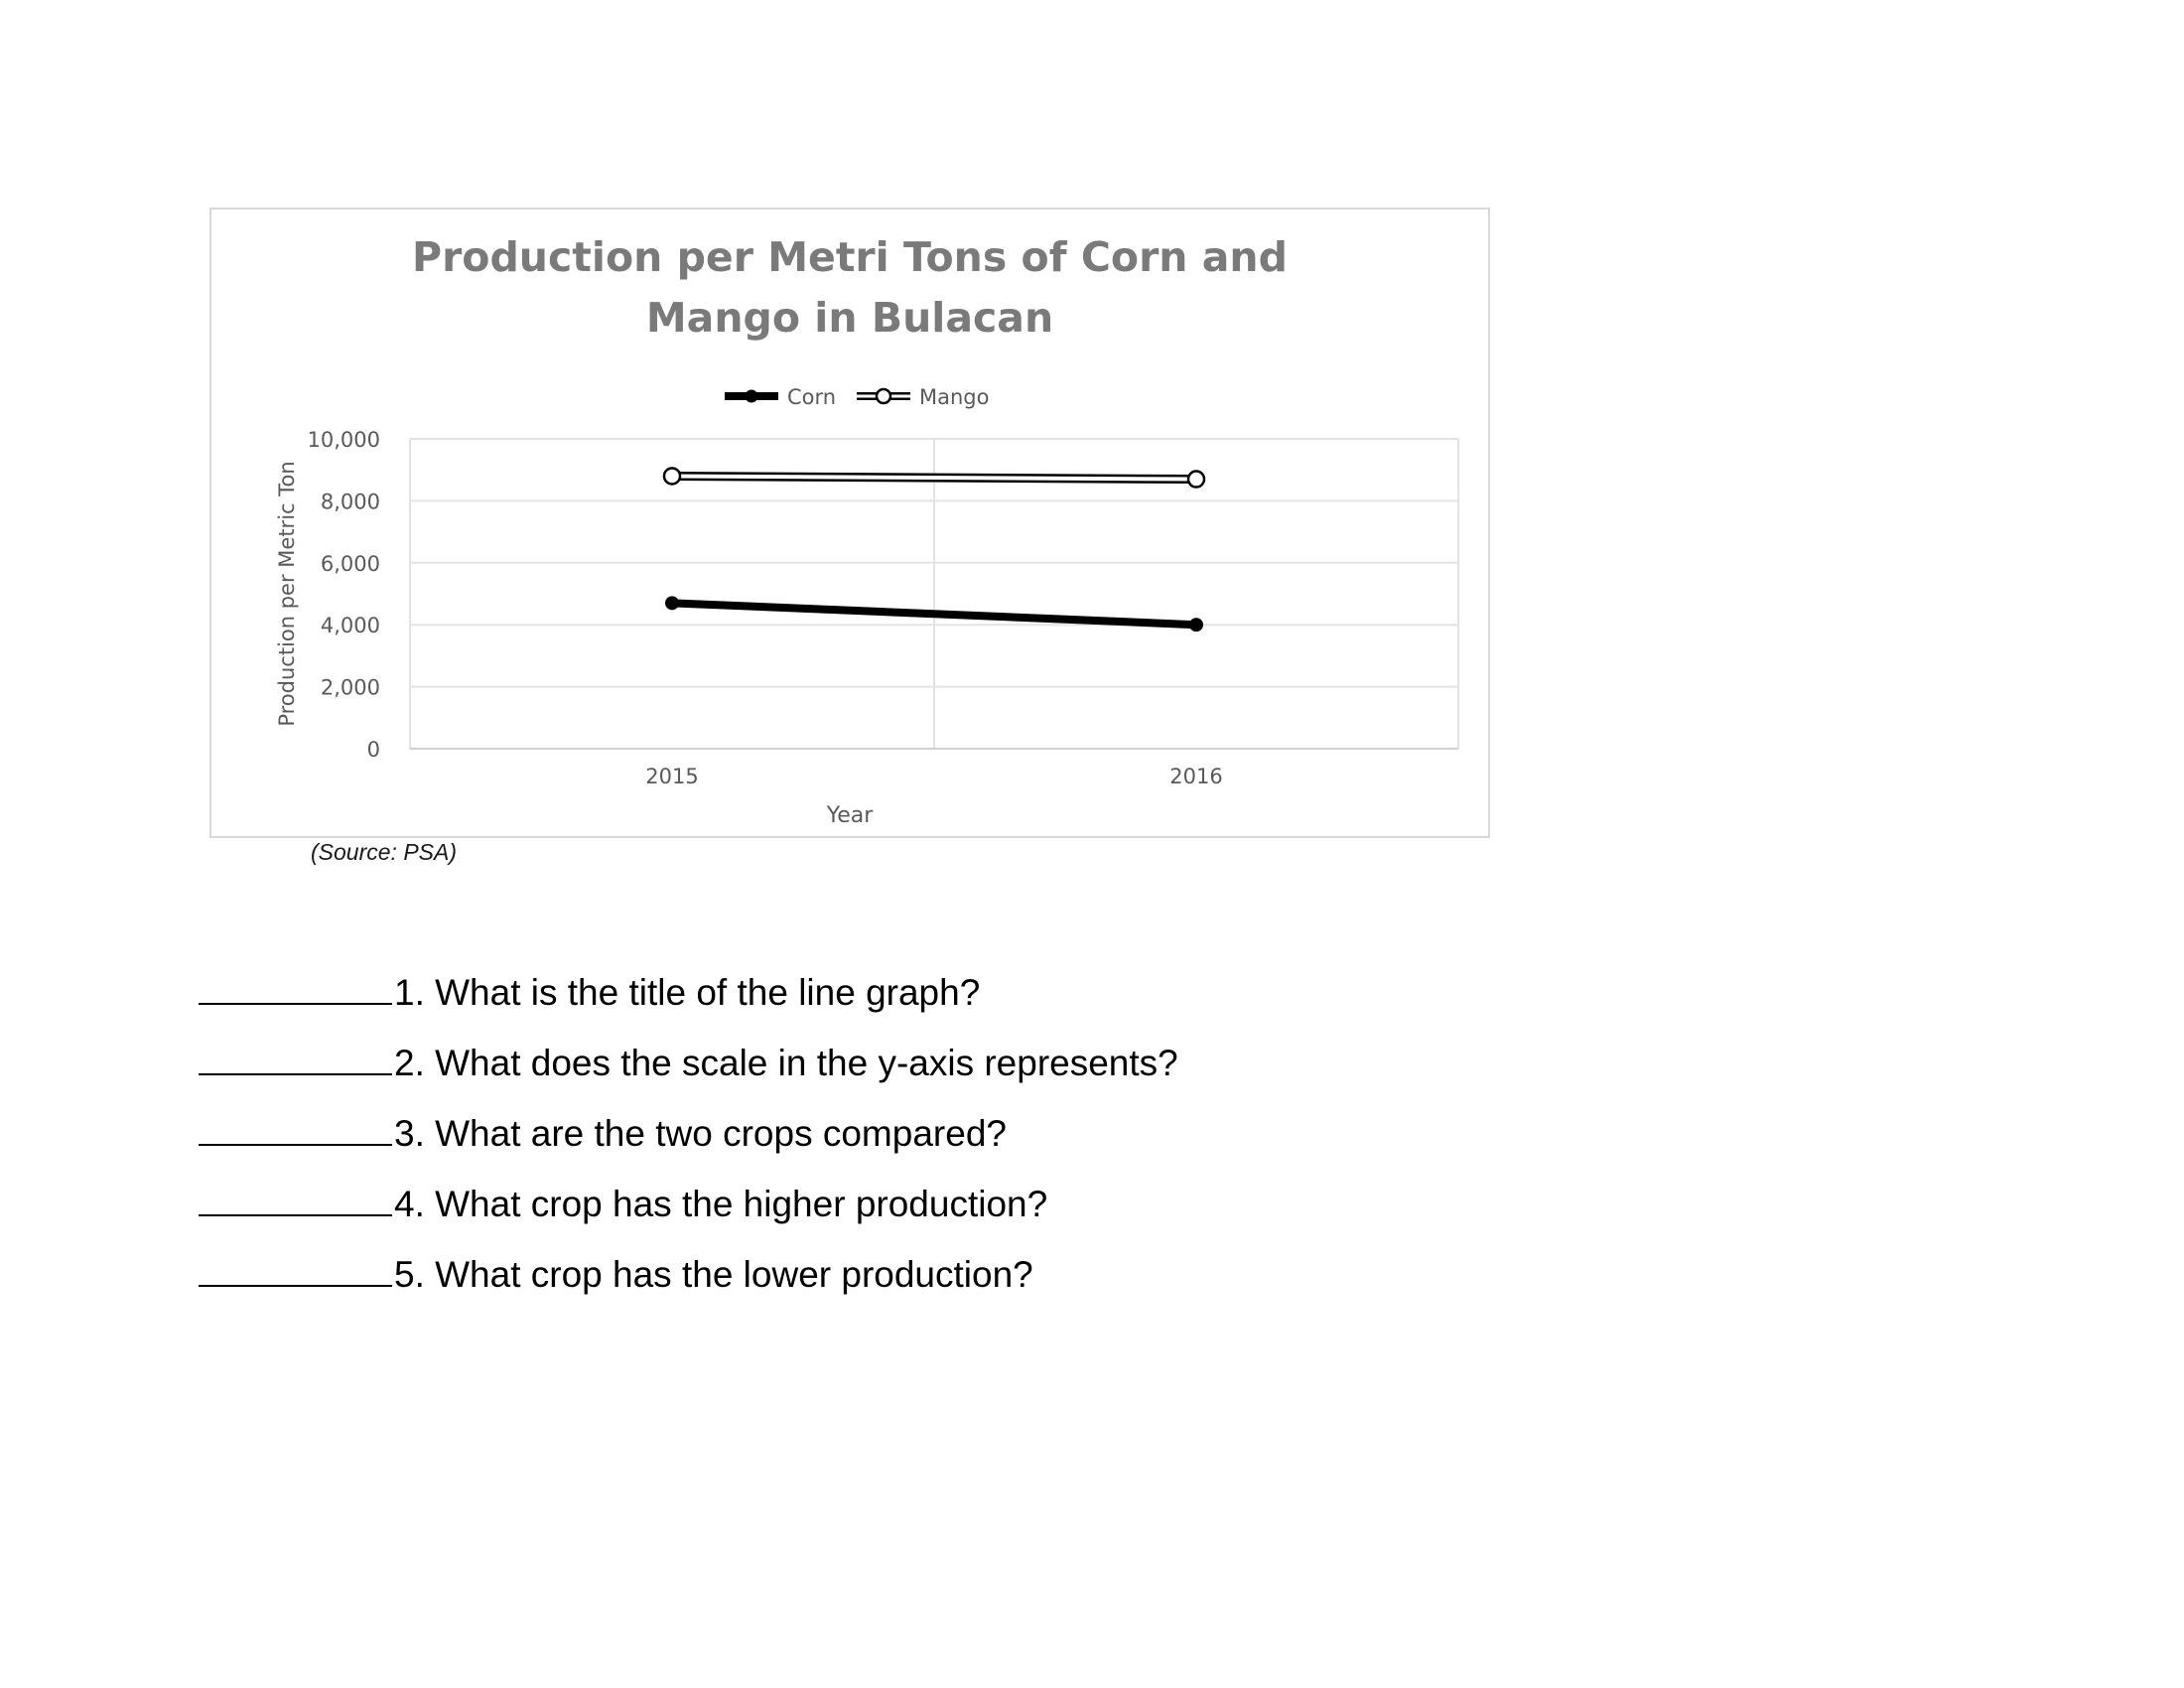 Image resolution: width=2184 pixels, height=1688 pixels. What do you see at coordinates (1195, 776) in the screenshot?
I see `x-tick-label: 2016` at bounding box center [1195, 776].